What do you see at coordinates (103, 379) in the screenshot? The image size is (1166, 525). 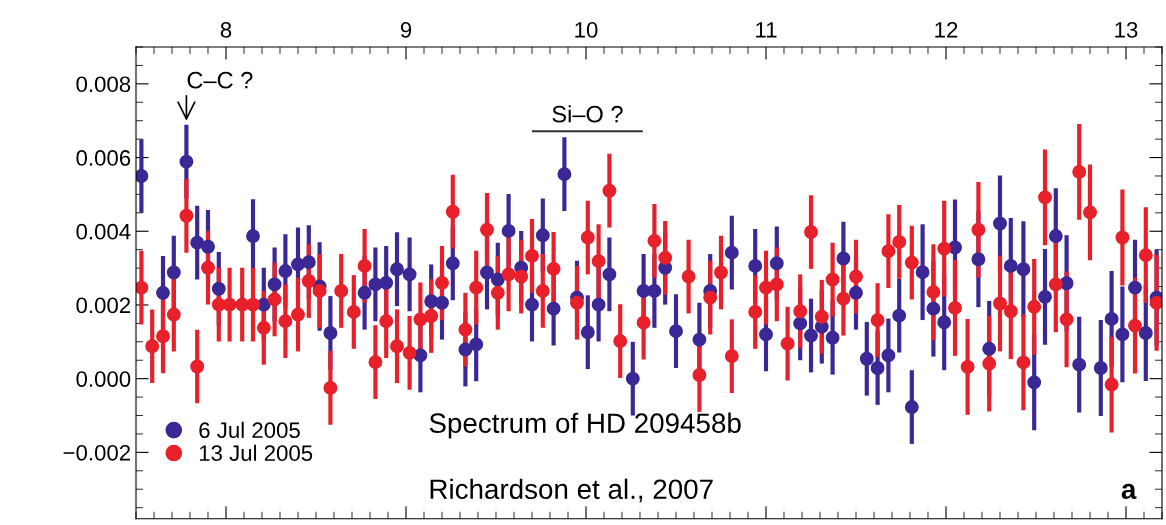 I see `y-tick-label: 0.000` at bounding box center [103, 379].